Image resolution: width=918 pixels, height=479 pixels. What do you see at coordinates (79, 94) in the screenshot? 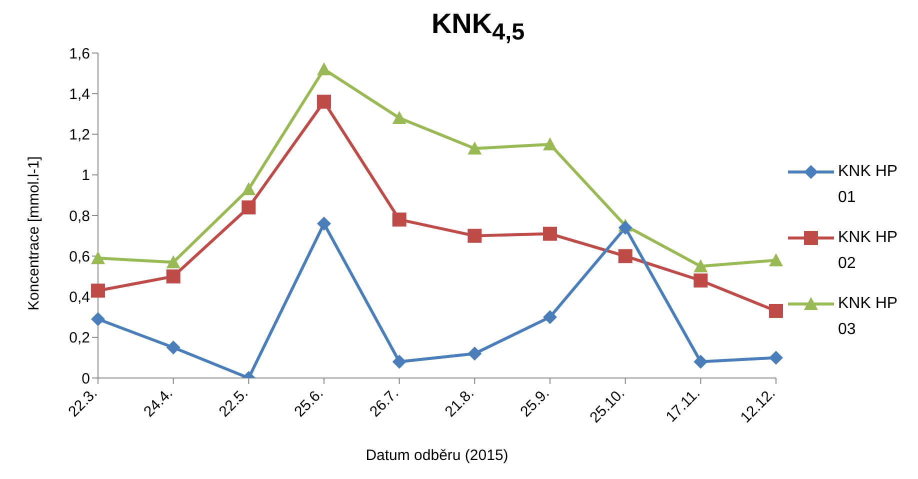
I see `y-tick-label: 1,4` at bounding box center [79, 94].